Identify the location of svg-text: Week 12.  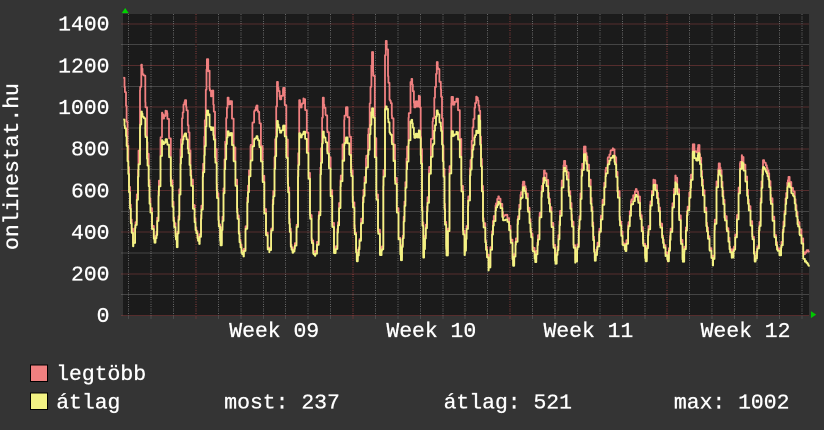
(746, 332).